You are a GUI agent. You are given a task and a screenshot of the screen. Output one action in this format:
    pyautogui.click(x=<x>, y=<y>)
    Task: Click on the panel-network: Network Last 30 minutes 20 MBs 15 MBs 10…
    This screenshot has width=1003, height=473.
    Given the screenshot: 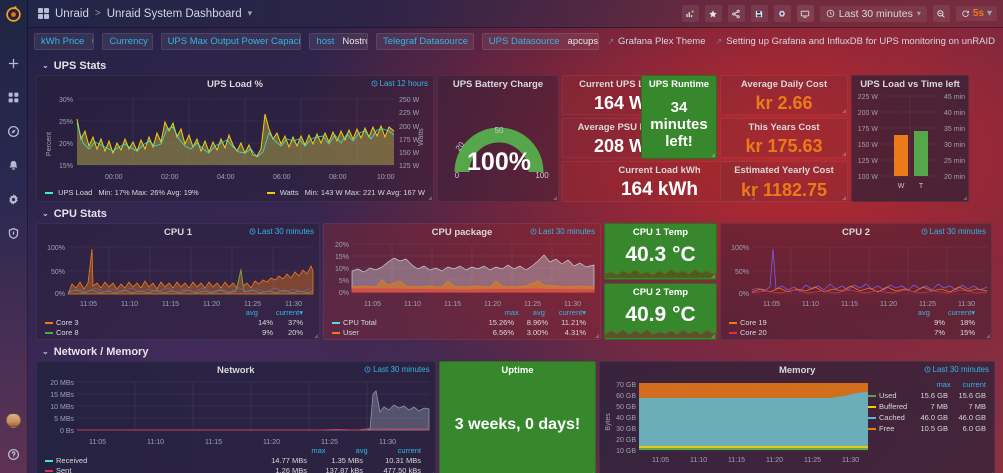 What is the action you would take?
    pyautogui.click(x=236, y=417)
    